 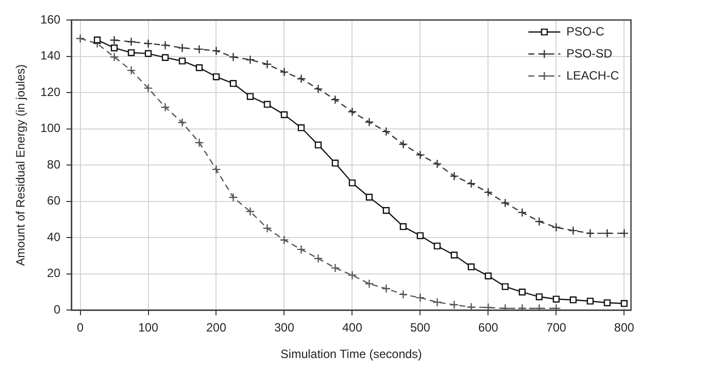 What do you see at coordinates (585, 31) in the screenshot?
I see `legend-label: PSO-C` at bounding box center [585, 31].